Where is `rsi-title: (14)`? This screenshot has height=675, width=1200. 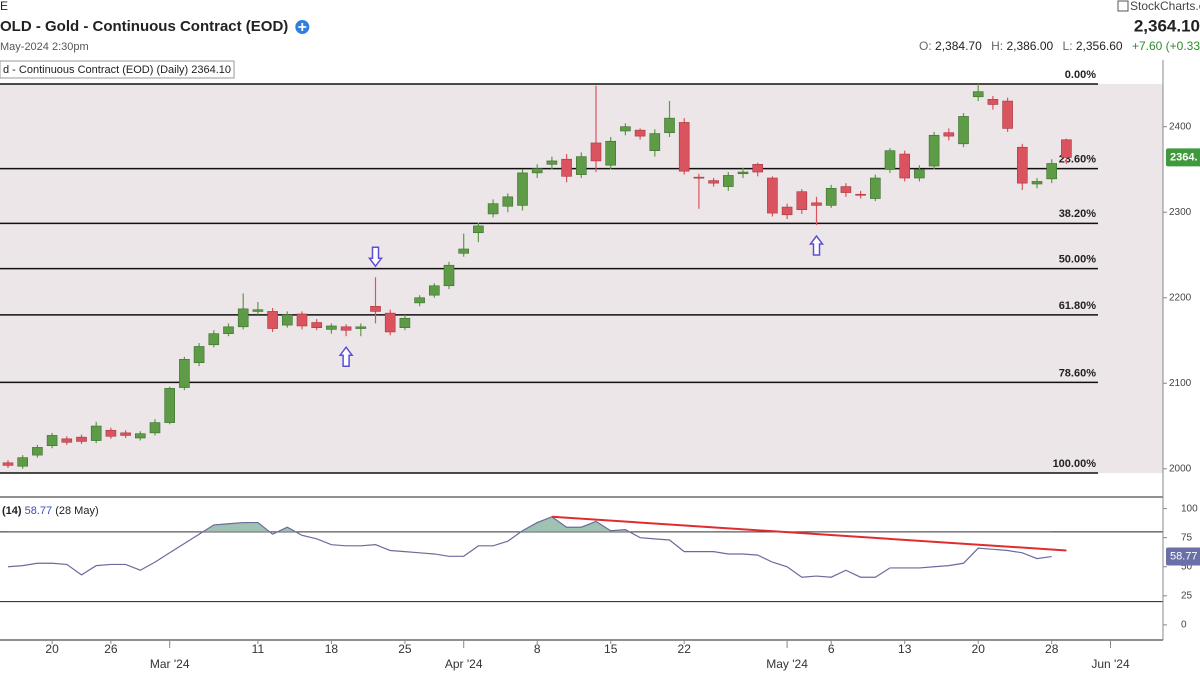
rsi-title: (14) is located at coordinates (12, 511).